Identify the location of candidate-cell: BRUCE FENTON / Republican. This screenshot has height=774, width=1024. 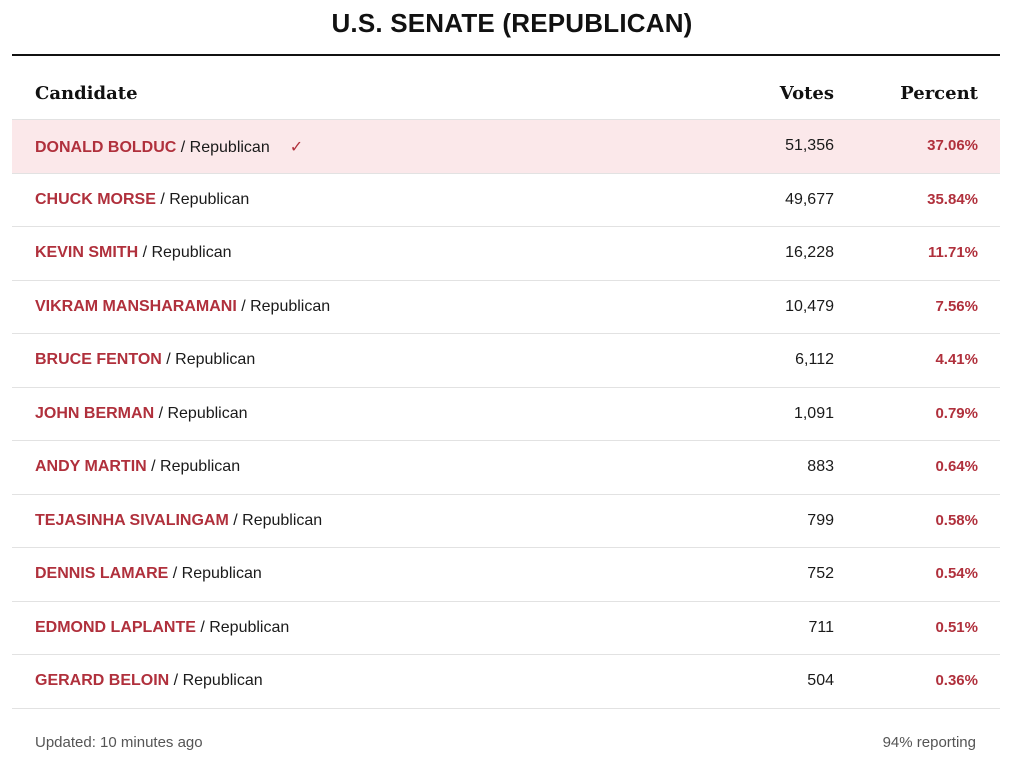
(145, 360).